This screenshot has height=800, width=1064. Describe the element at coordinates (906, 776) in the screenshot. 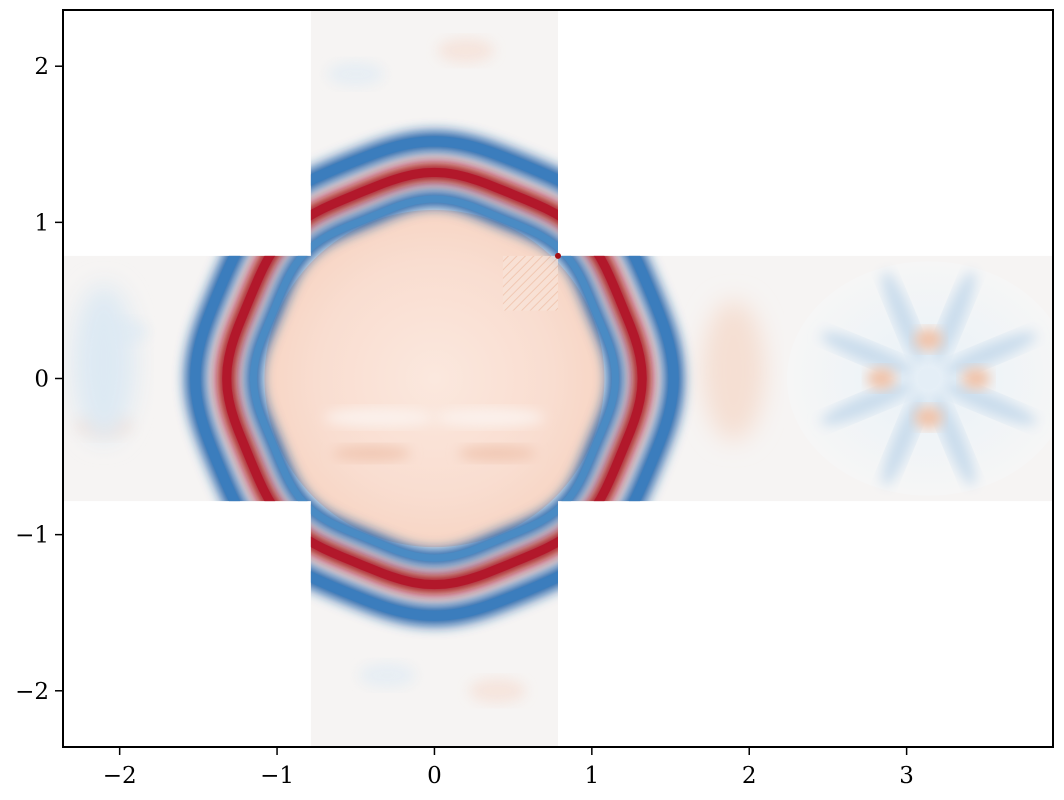

I see `x-tick-label: 3` at that location.